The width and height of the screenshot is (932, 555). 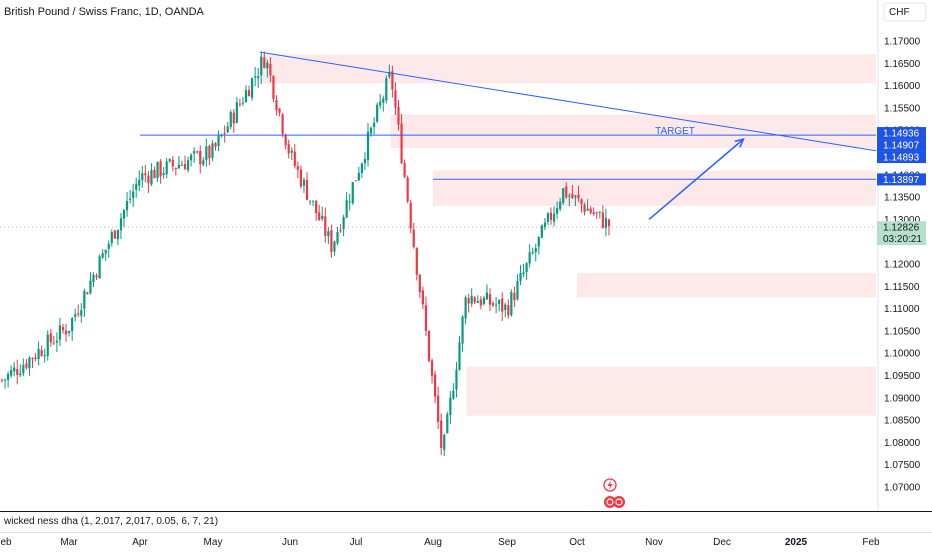 What do you see at coordinates (901, 158) in the screenshot?
I see `price-level-tag-label: 1.14893` at bounding box center [901, 158].